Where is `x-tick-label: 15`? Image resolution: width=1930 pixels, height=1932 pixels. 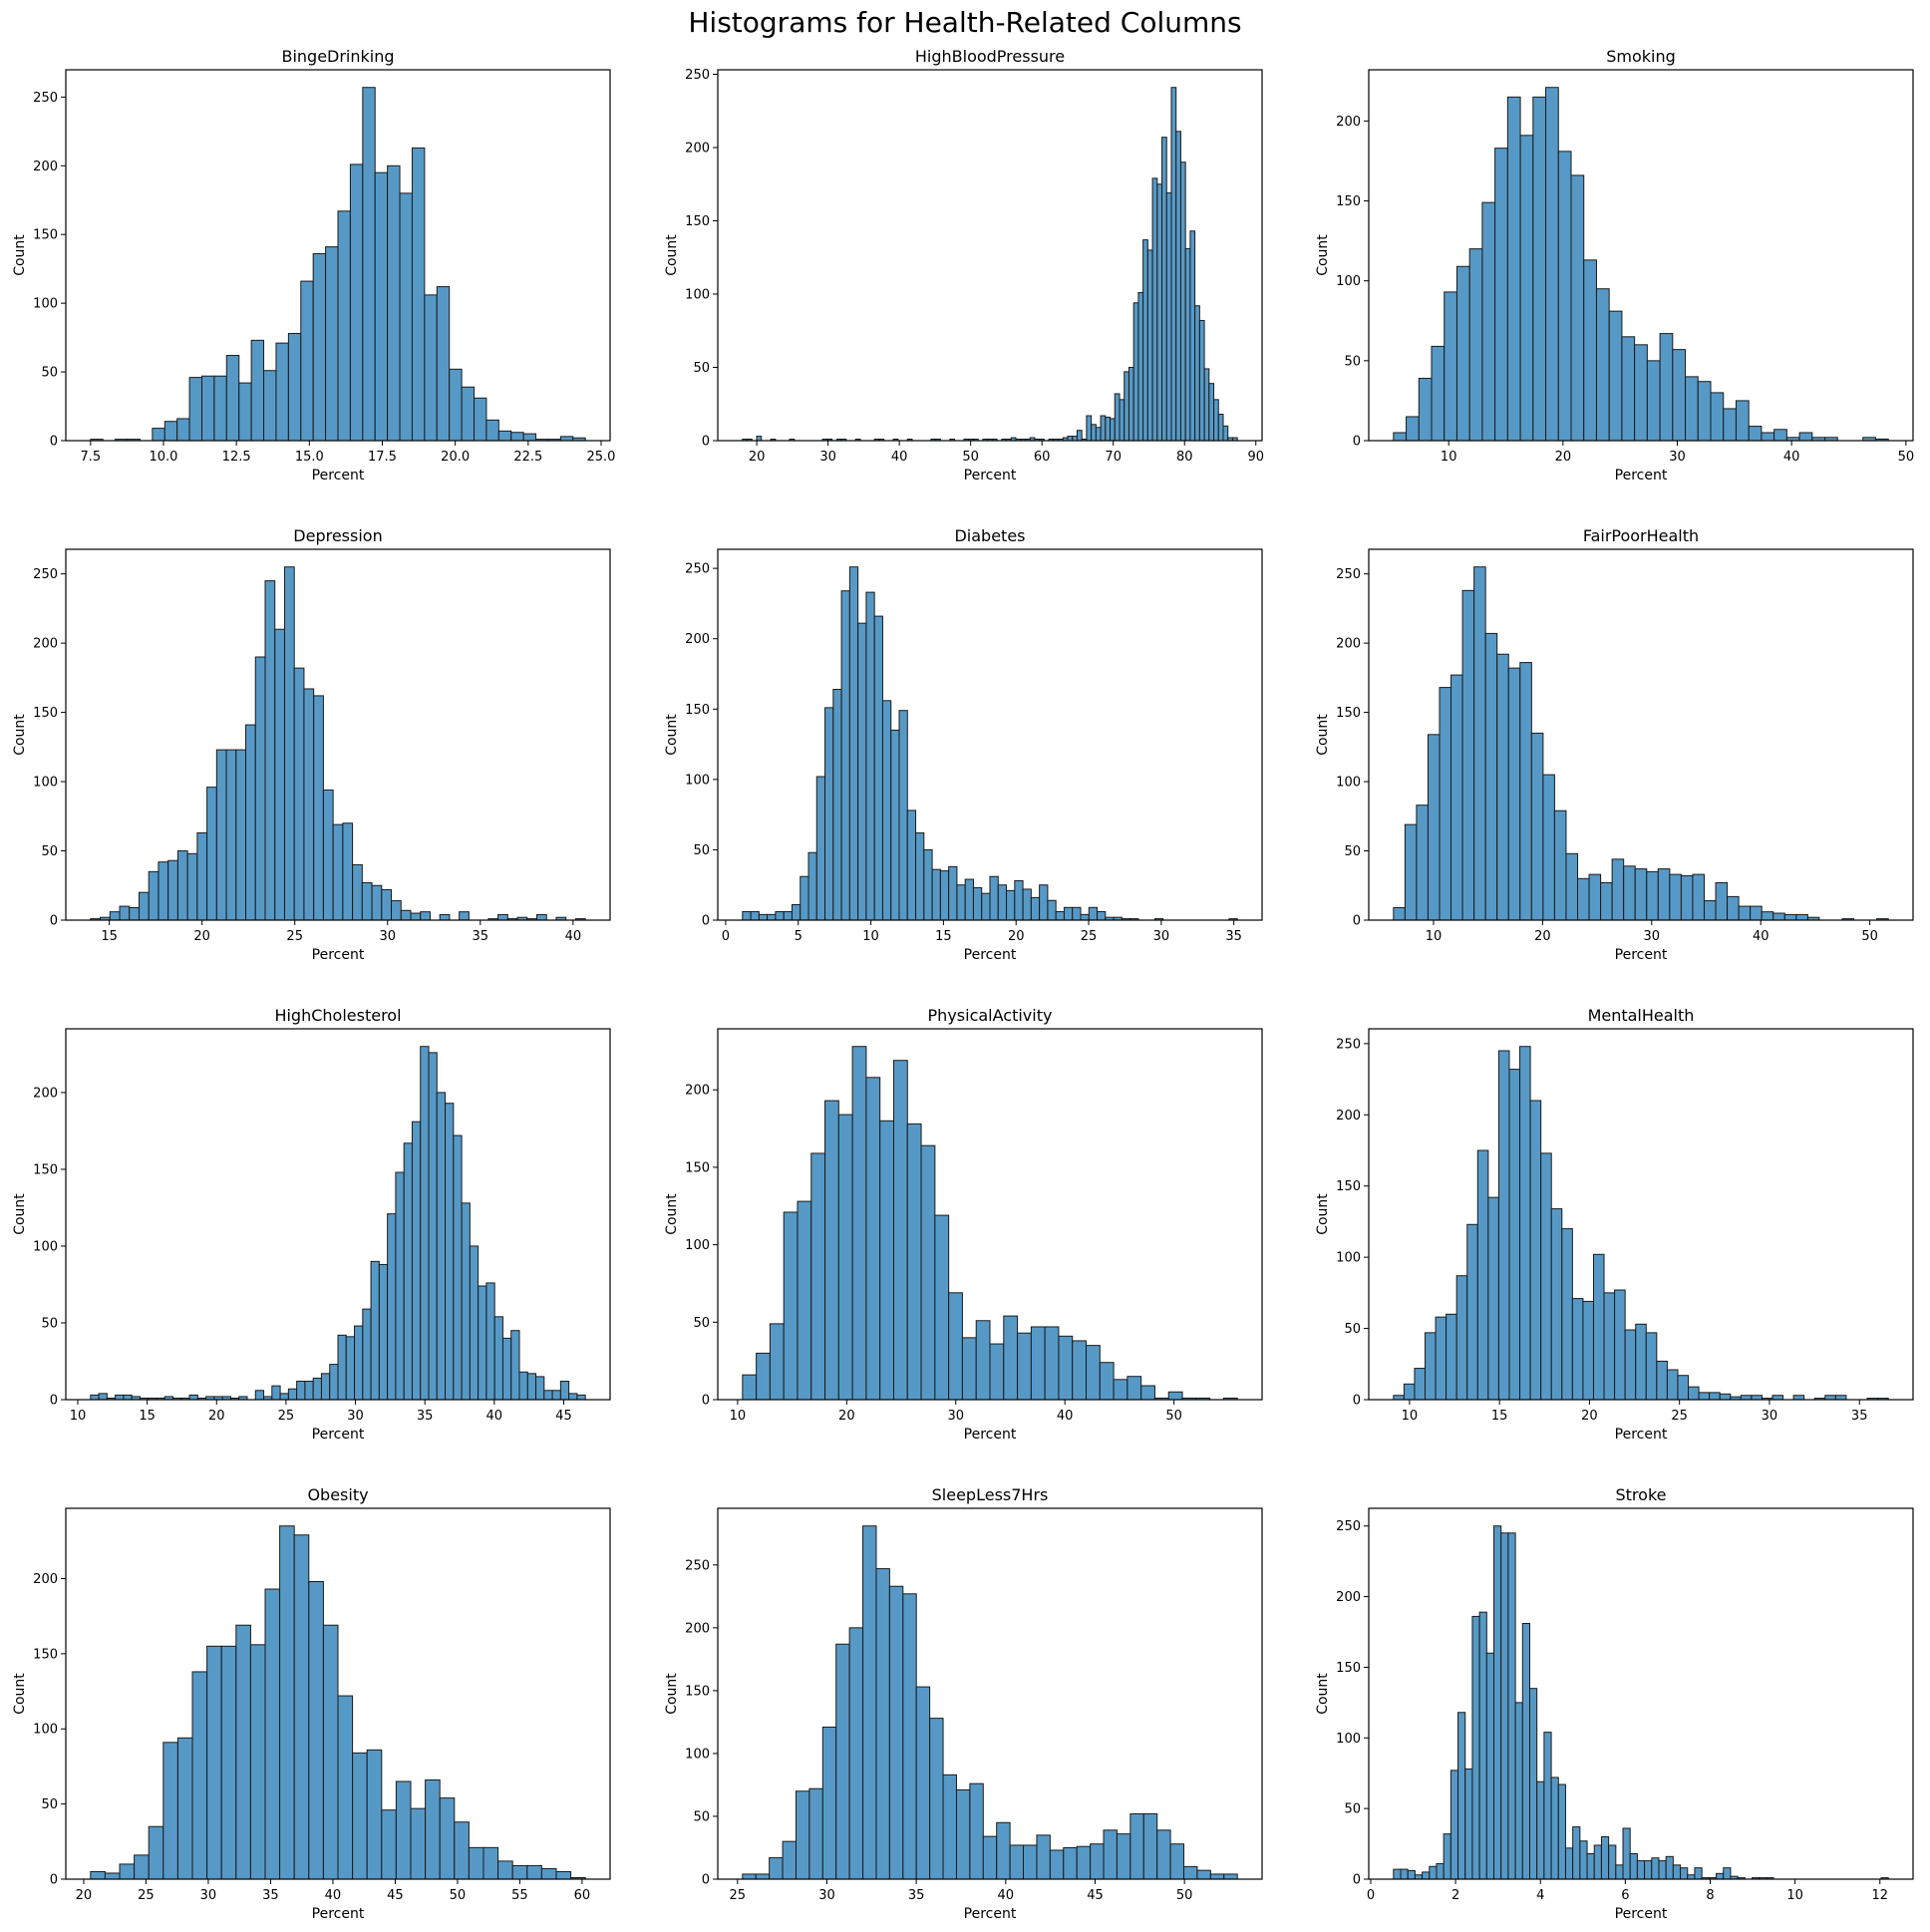
x-tick-label: 15 is located at coordinates (109, 936).